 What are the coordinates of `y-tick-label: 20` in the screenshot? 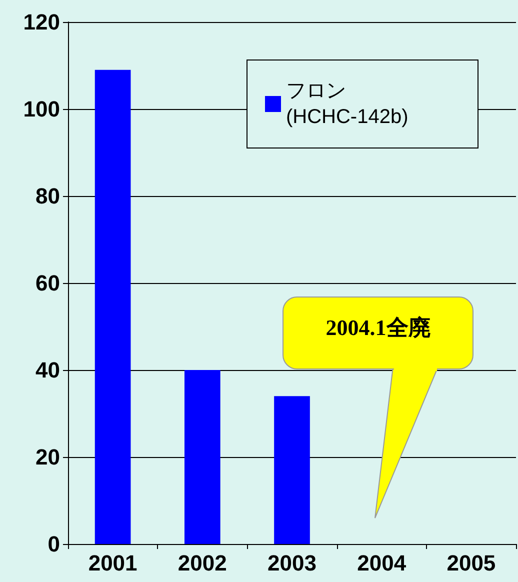 It's located at (48, 457).